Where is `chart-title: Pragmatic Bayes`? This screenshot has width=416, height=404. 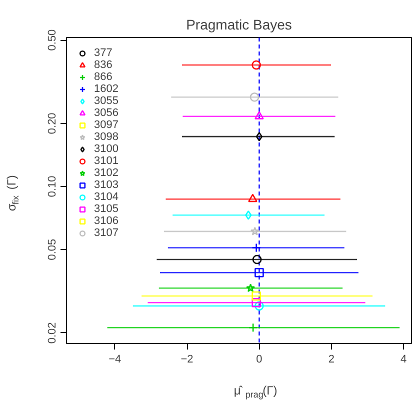
chart-title: Pragmatic Bayes is located at coordinates (239, 24).